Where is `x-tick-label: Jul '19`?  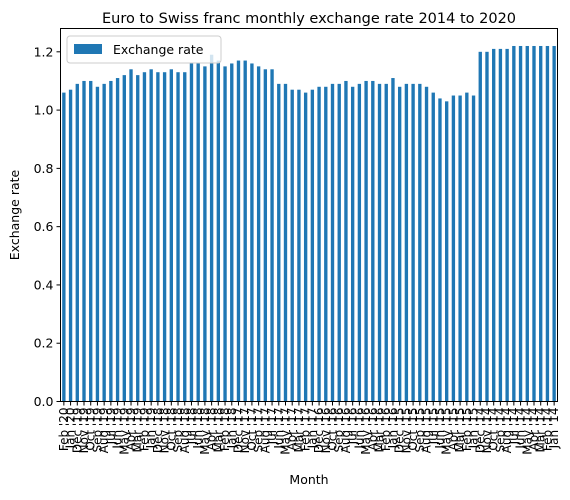
x-tick-label: Jul '19 is located at coordinates (111, 427).